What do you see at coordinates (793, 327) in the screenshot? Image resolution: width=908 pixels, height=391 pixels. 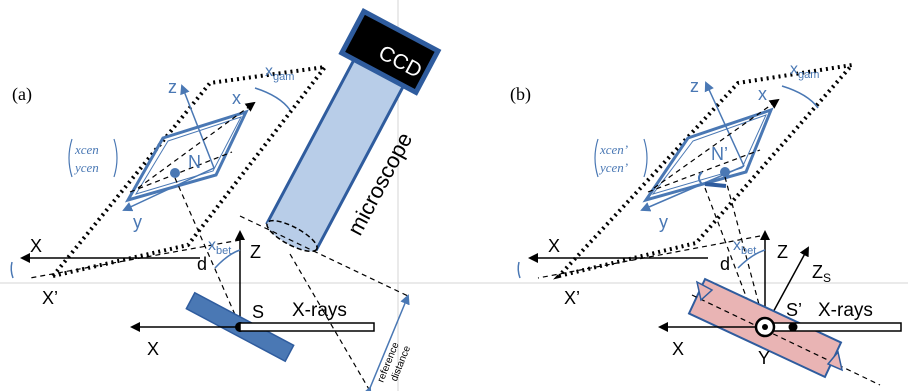 I see `sample-point-s-prime` at bounding box center [793, 327].